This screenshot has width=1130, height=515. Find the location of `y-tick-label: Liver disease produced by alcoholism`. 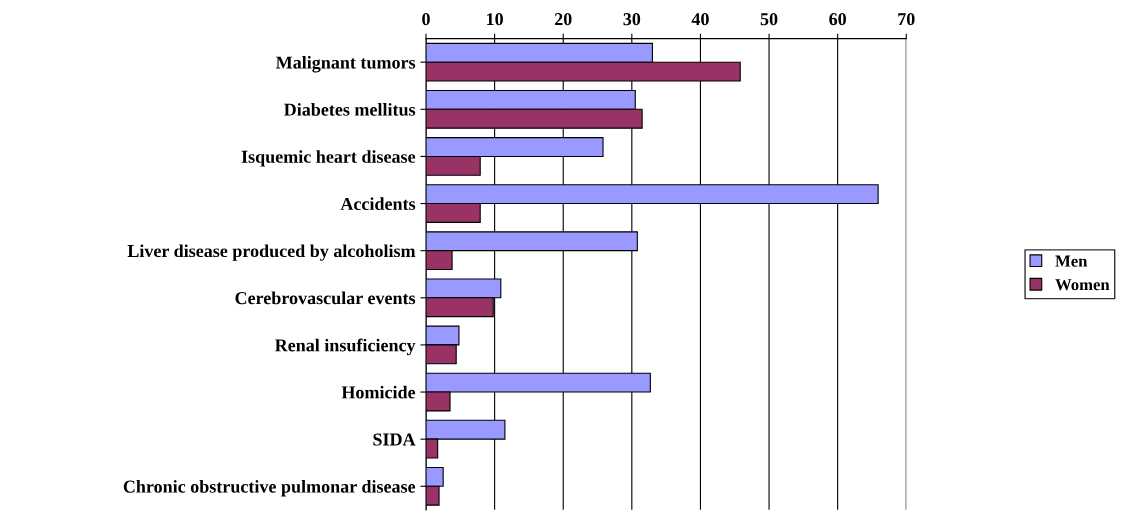

y-tick-label: Liver disease produced by alcoholism is located at coordinates (271, 252).